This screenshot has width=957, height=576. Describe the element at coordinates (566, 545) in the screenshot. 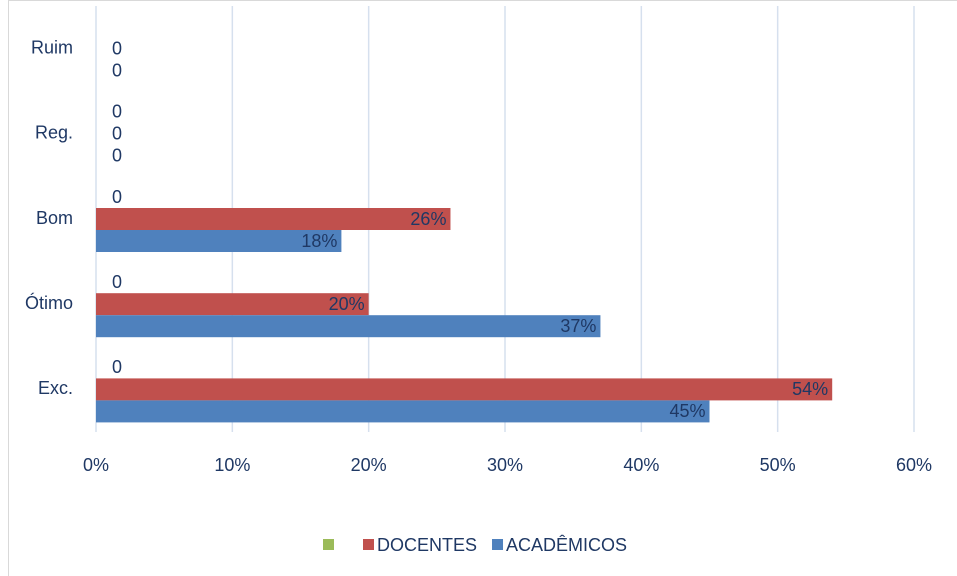

I see `legend-label: ACADÊMICOS` at that location.